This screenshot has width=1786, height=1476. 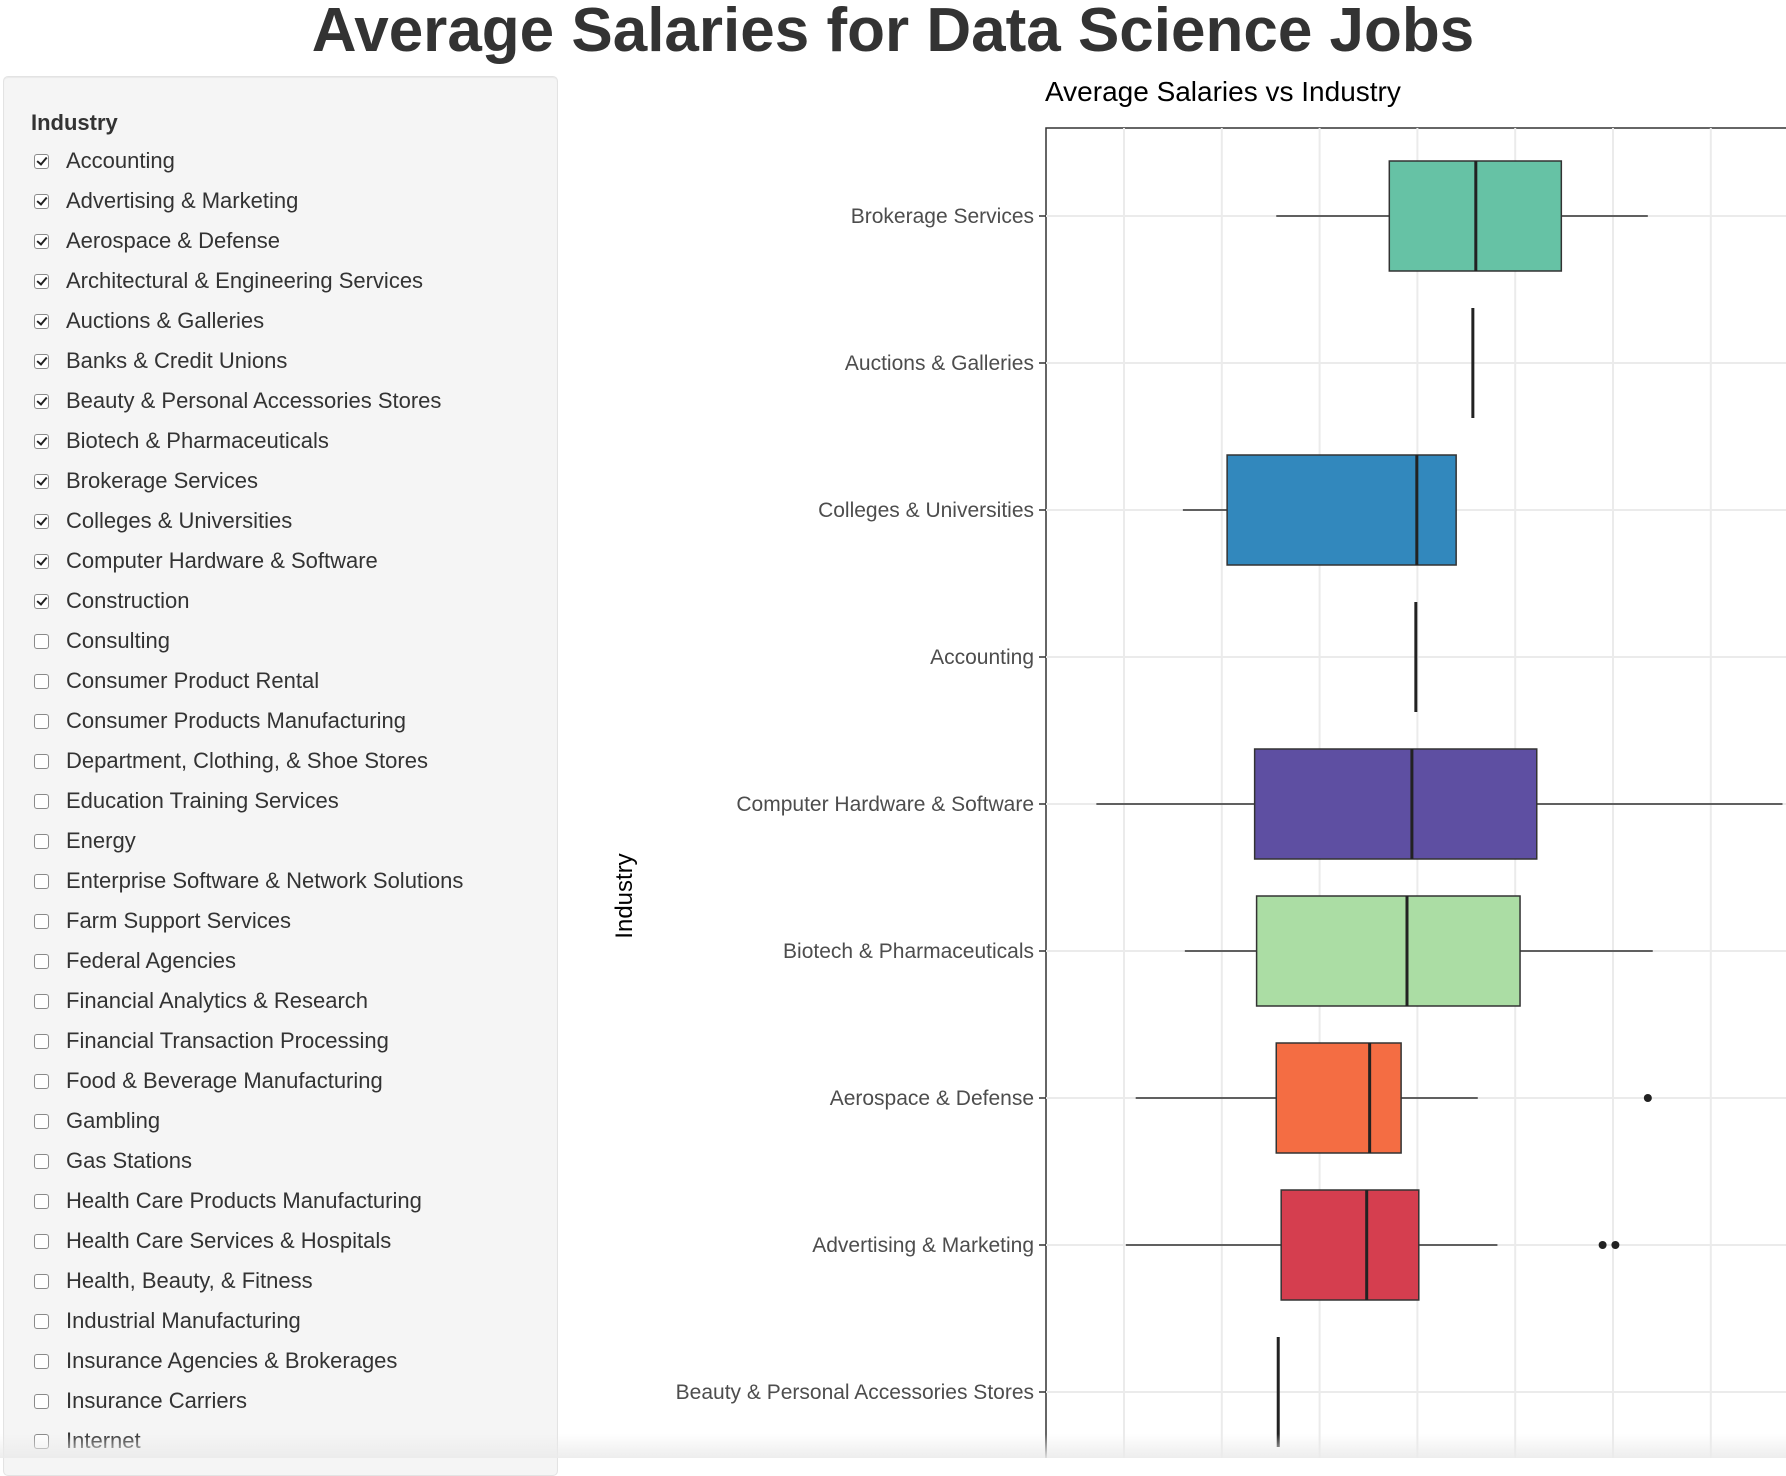 I want to click on industry-checkbox-label: Insurance Carriers, so click(x=156, y=1400).